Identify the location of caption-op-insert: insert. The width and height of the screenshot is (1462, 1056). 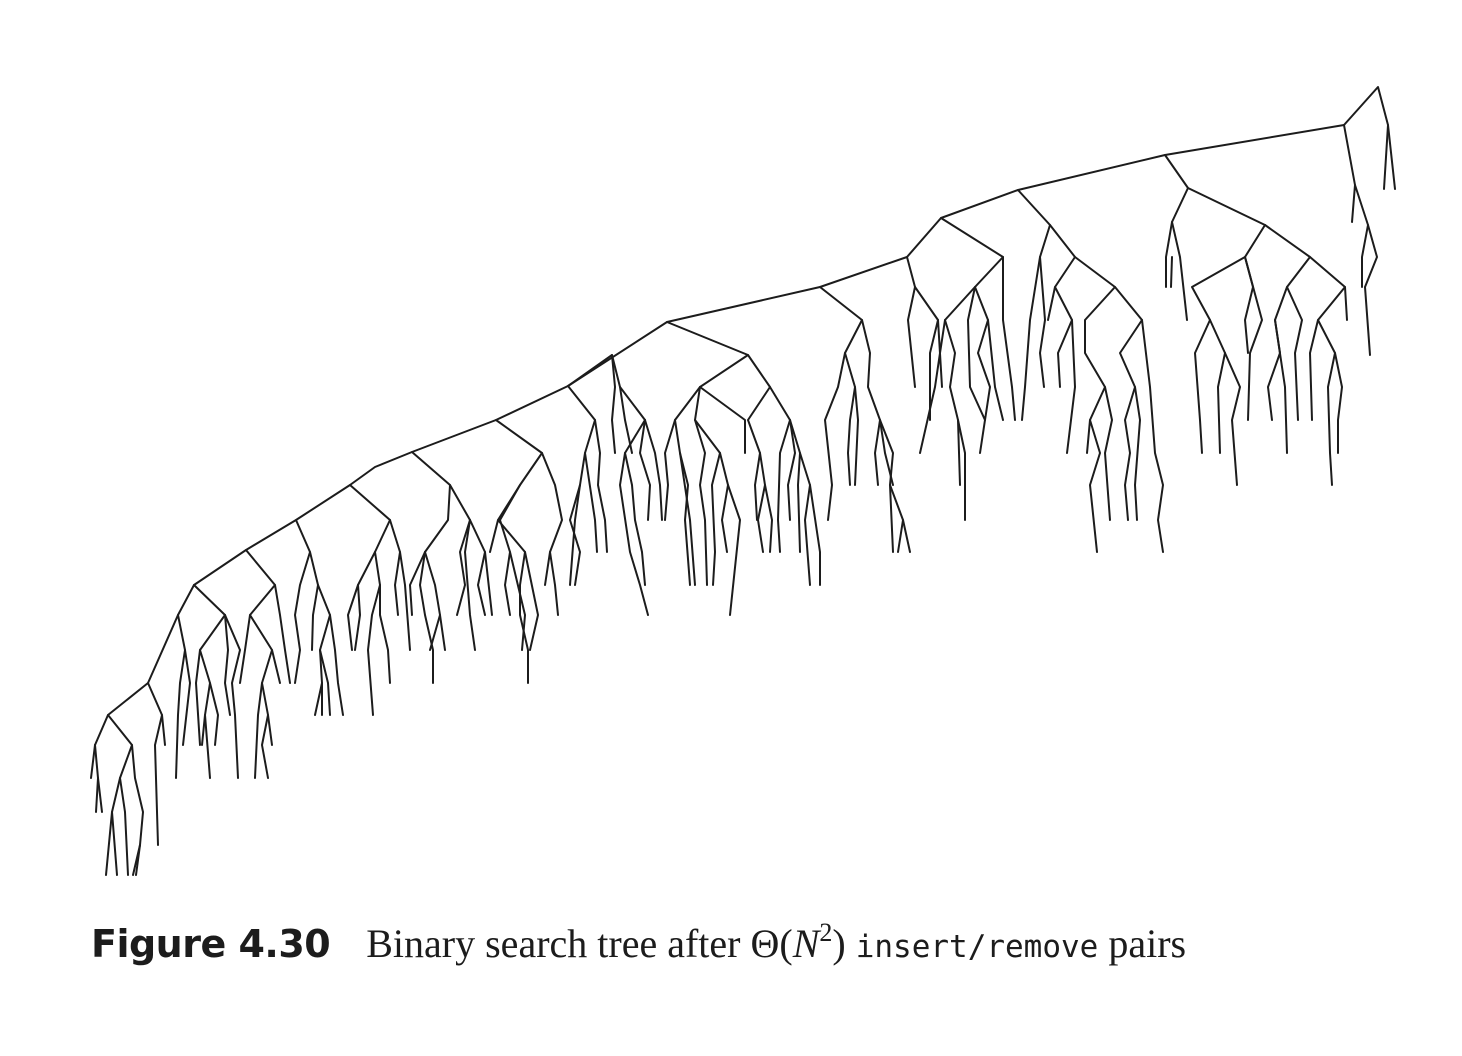
(911, 947).